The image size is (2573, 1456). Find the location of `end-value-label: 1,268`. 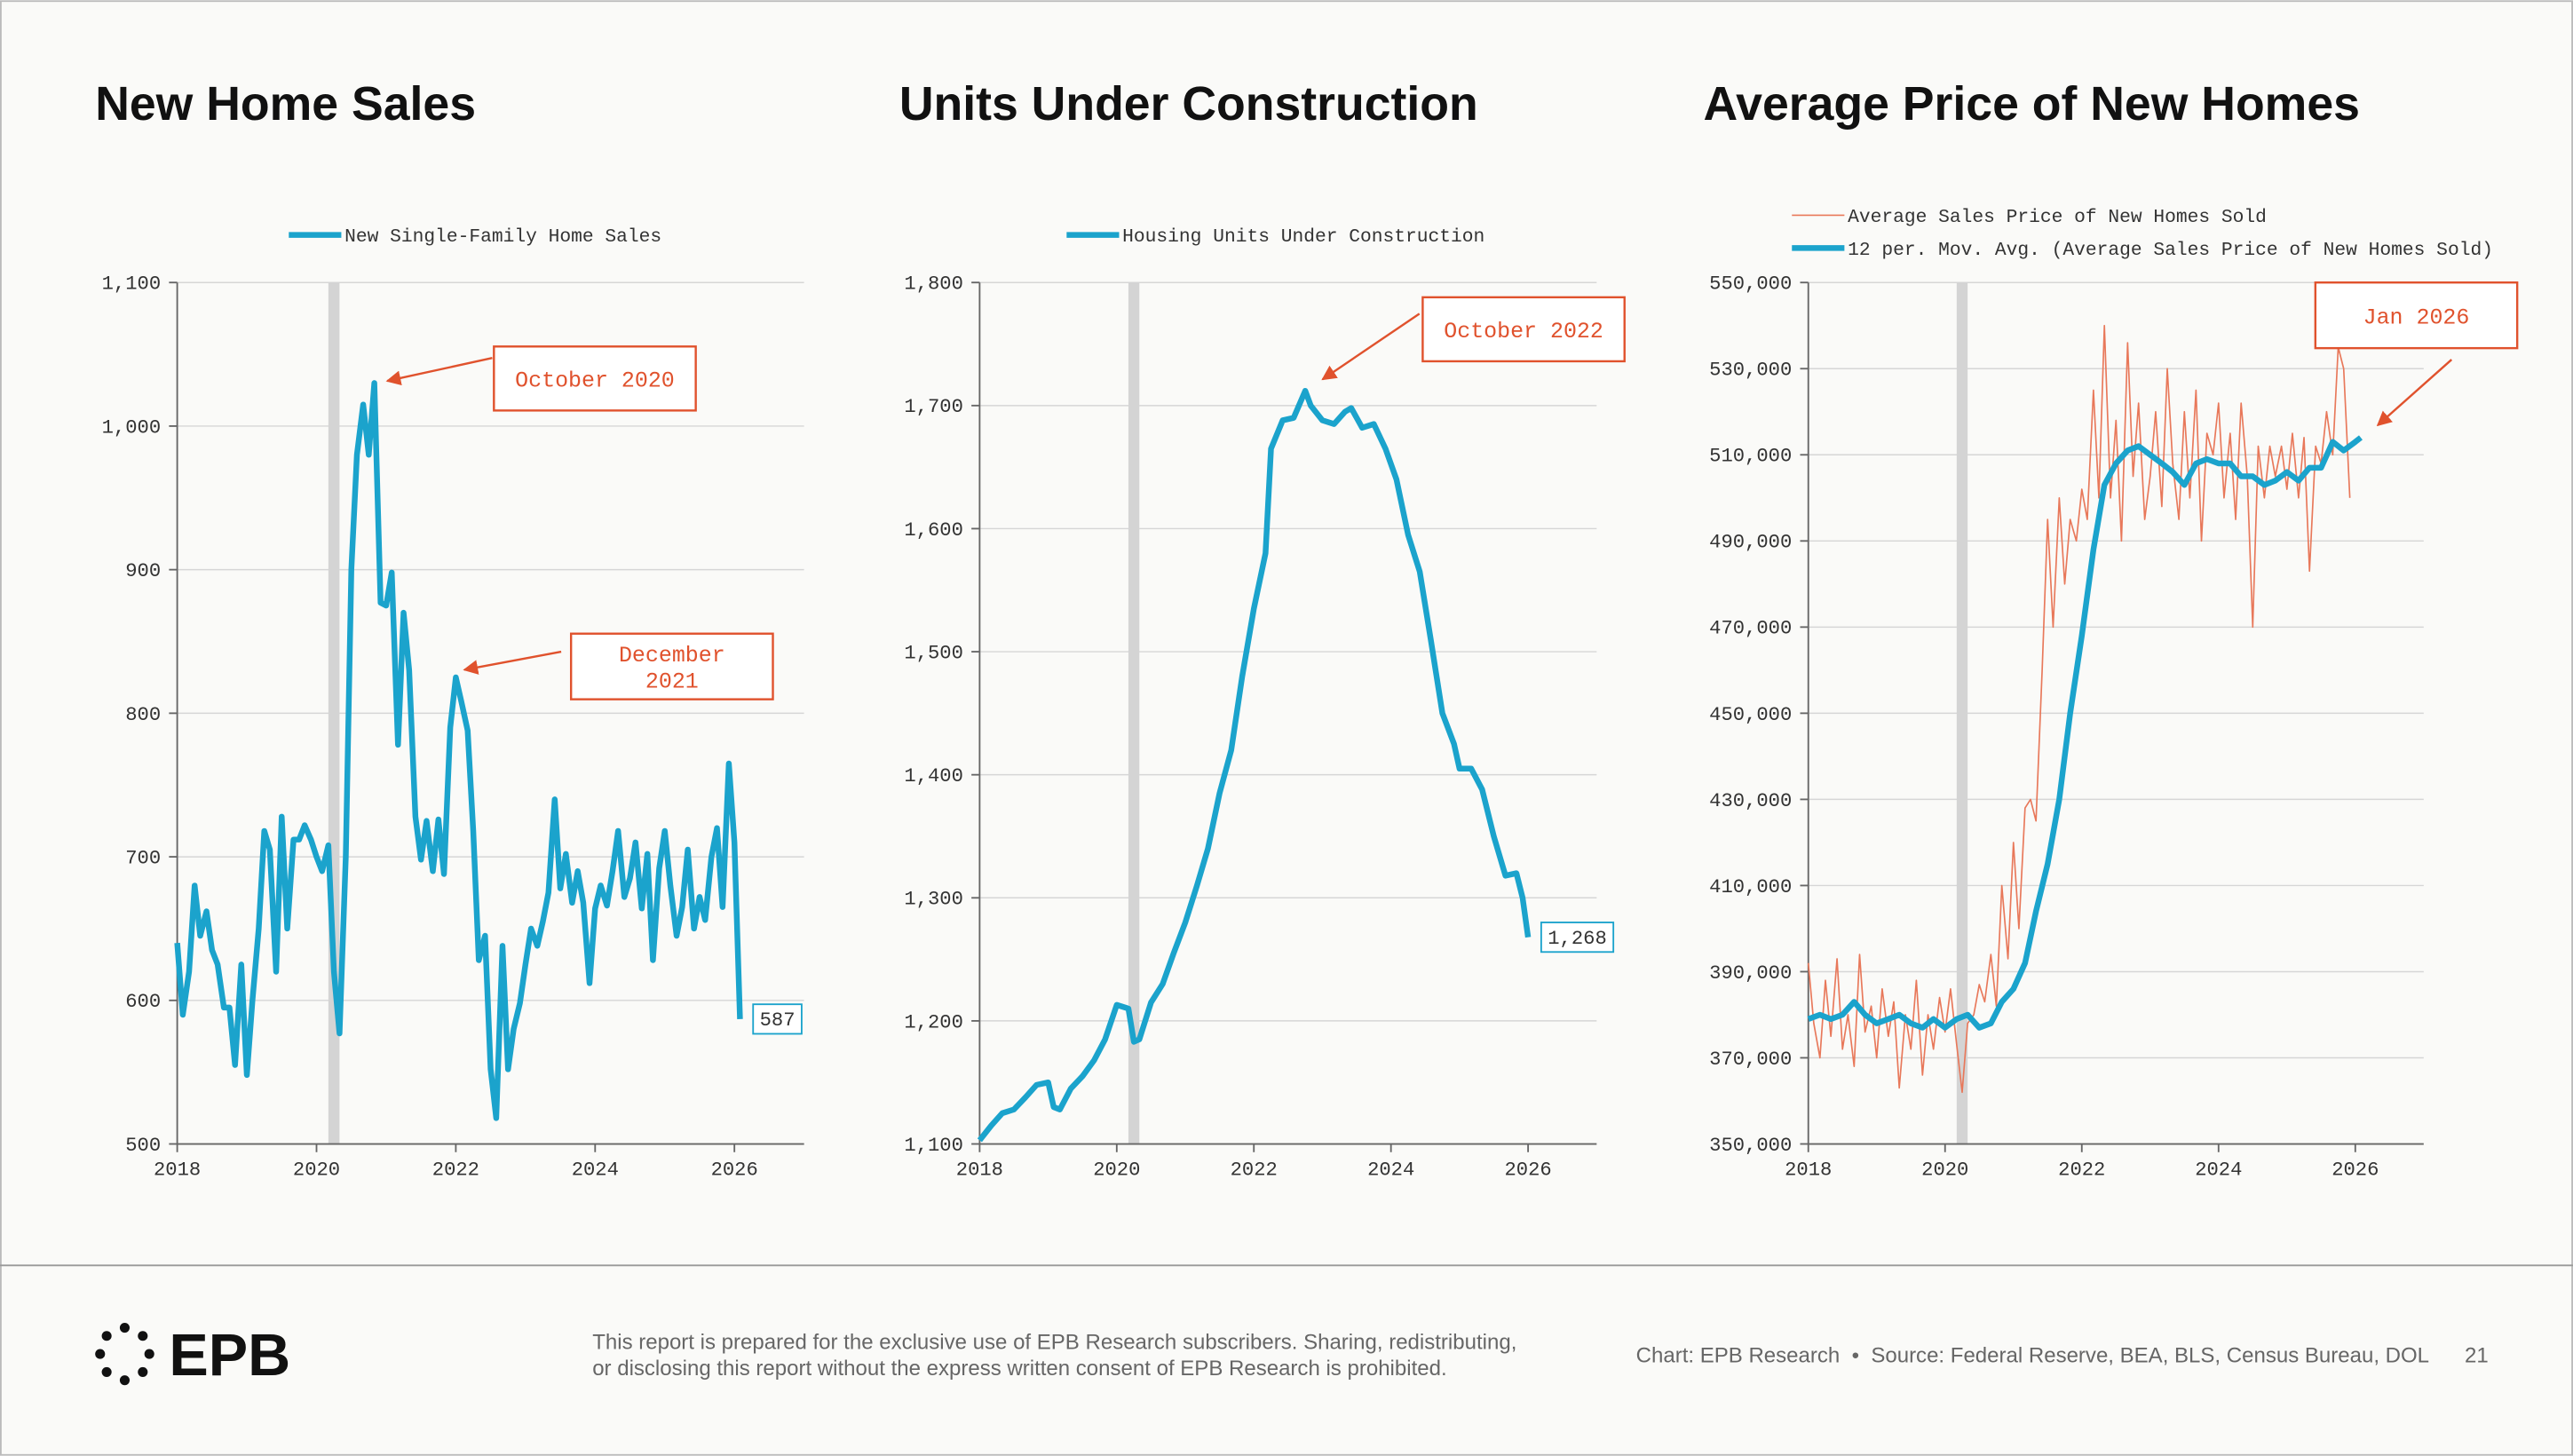

end-value-label: 1,268 is located at coordinates (1577, 939).